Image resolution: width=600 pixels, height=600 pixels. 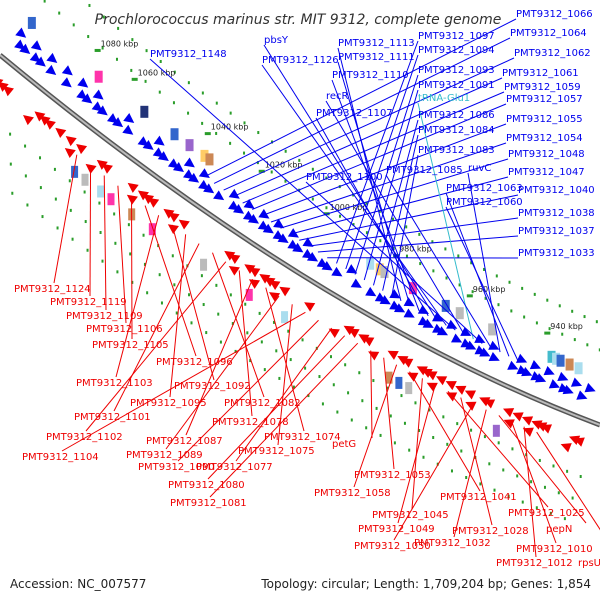 What do you see at coordinates (424, 170) in the screenshot?
I see `forward-gene-label: PMT9312_1085` at bounding box center [424, 170].